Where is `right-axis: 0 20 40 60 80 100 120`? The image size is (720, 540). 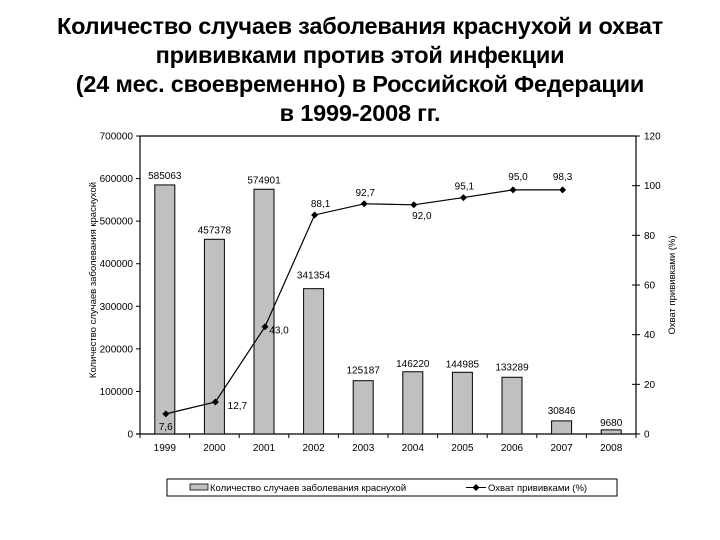 right-axis: 0 20 40 60 80 100 120 is located at coordinates (646, 286).